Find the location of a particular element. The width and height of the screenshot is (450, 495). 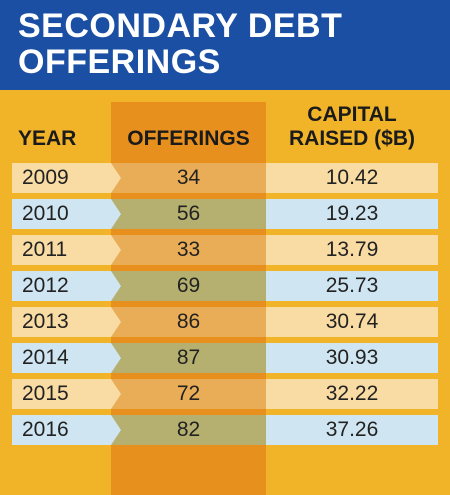

cell-year: 2012 is located at coordinates (62, 286).